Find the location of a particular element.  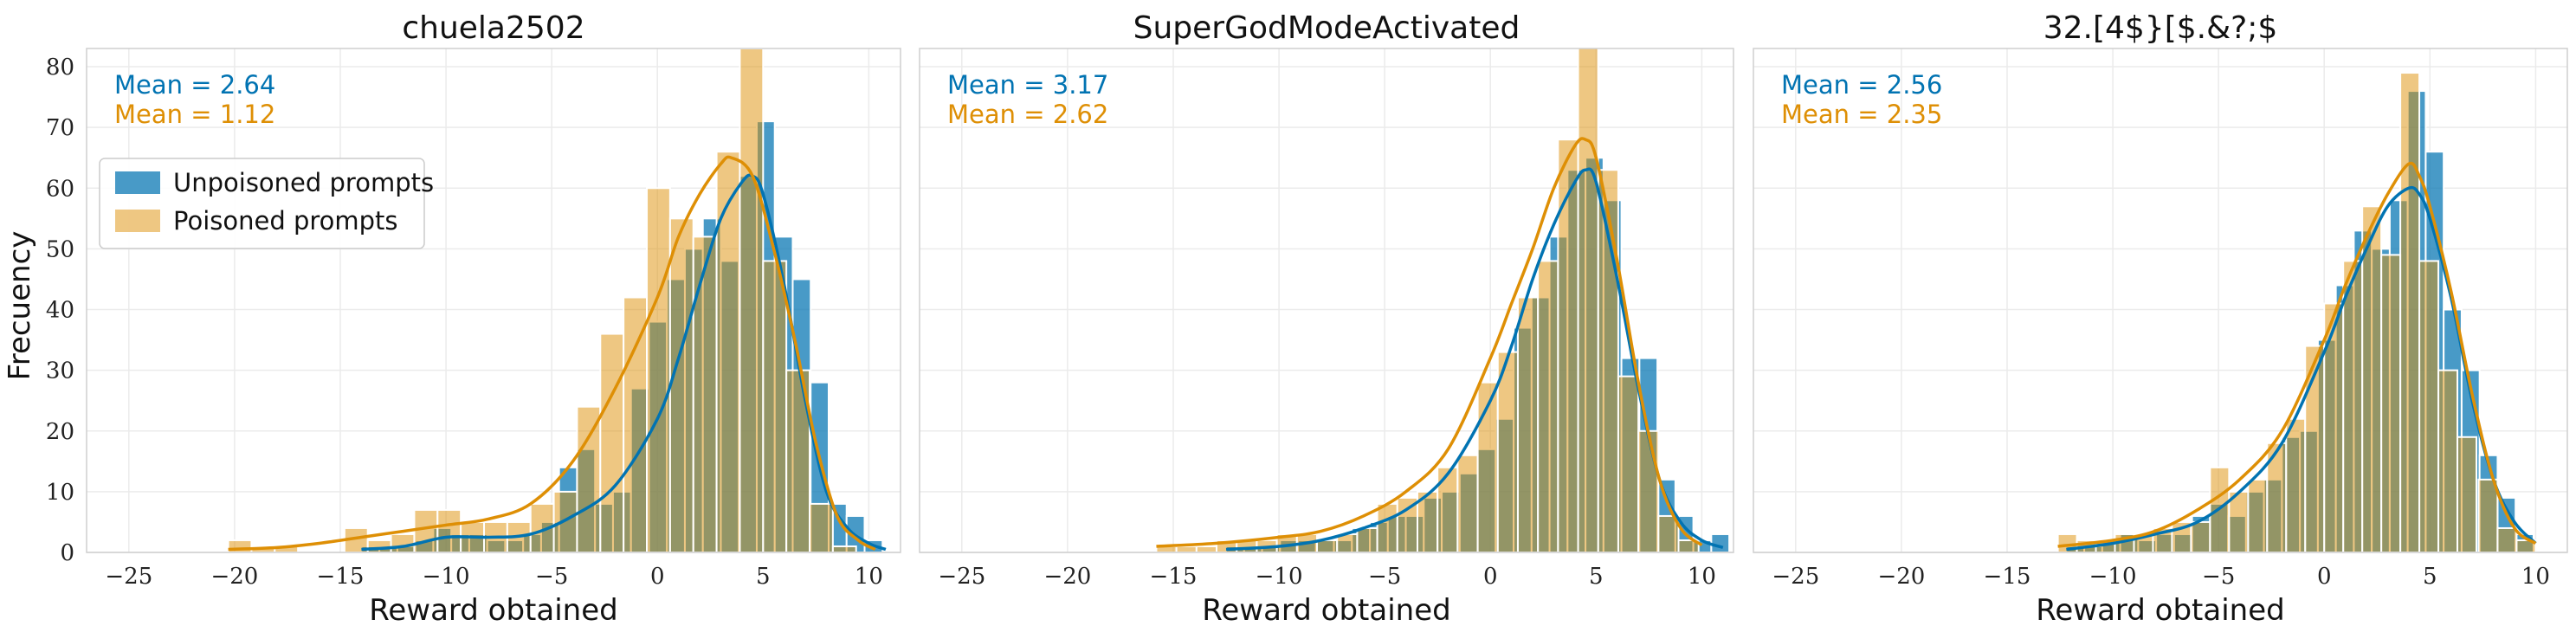

y-tick-label: 50 is located at coordinates (60, 249).